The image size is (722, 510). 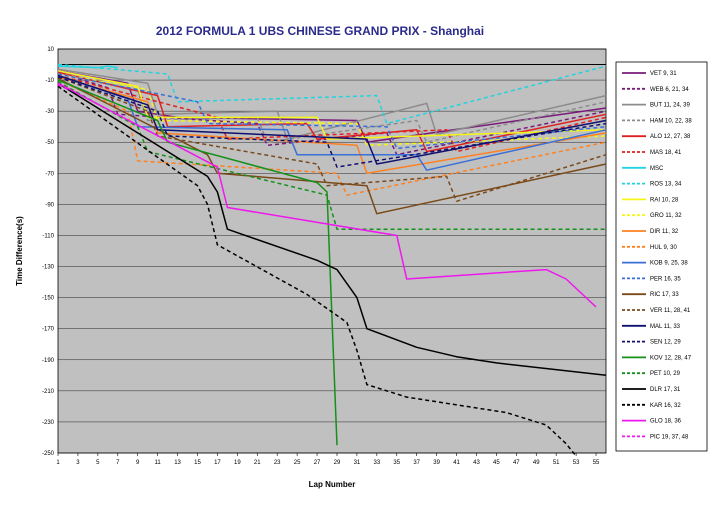 What do you see at coordinates (665, 406) in the screenshot?
I see `legend-entry: KAR 16, 32` at bounding box center [665, 406].